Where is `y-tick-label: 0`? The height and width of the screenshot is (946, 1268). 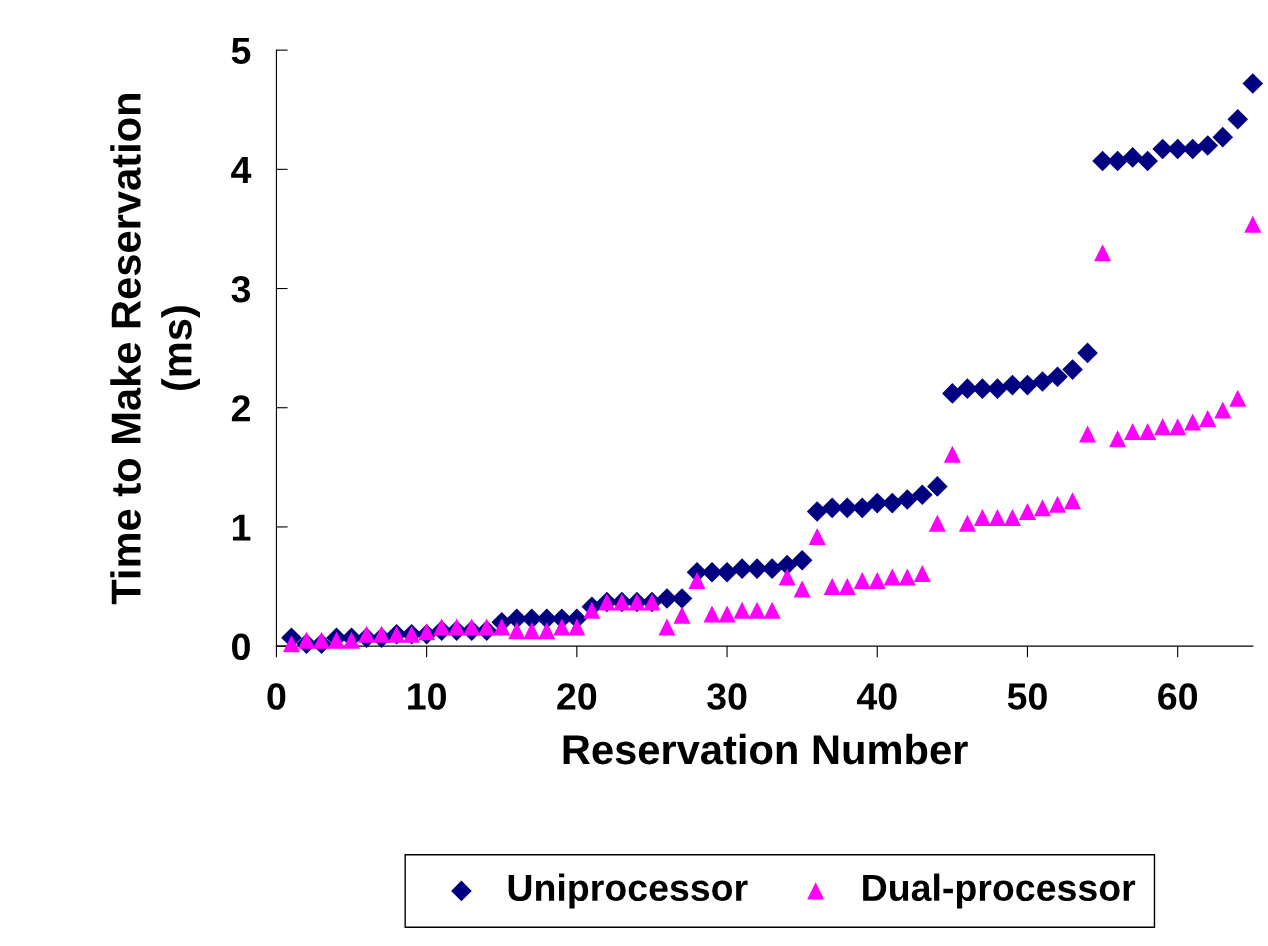
y-tick-label: 0 is located at coordinates (241, 647).